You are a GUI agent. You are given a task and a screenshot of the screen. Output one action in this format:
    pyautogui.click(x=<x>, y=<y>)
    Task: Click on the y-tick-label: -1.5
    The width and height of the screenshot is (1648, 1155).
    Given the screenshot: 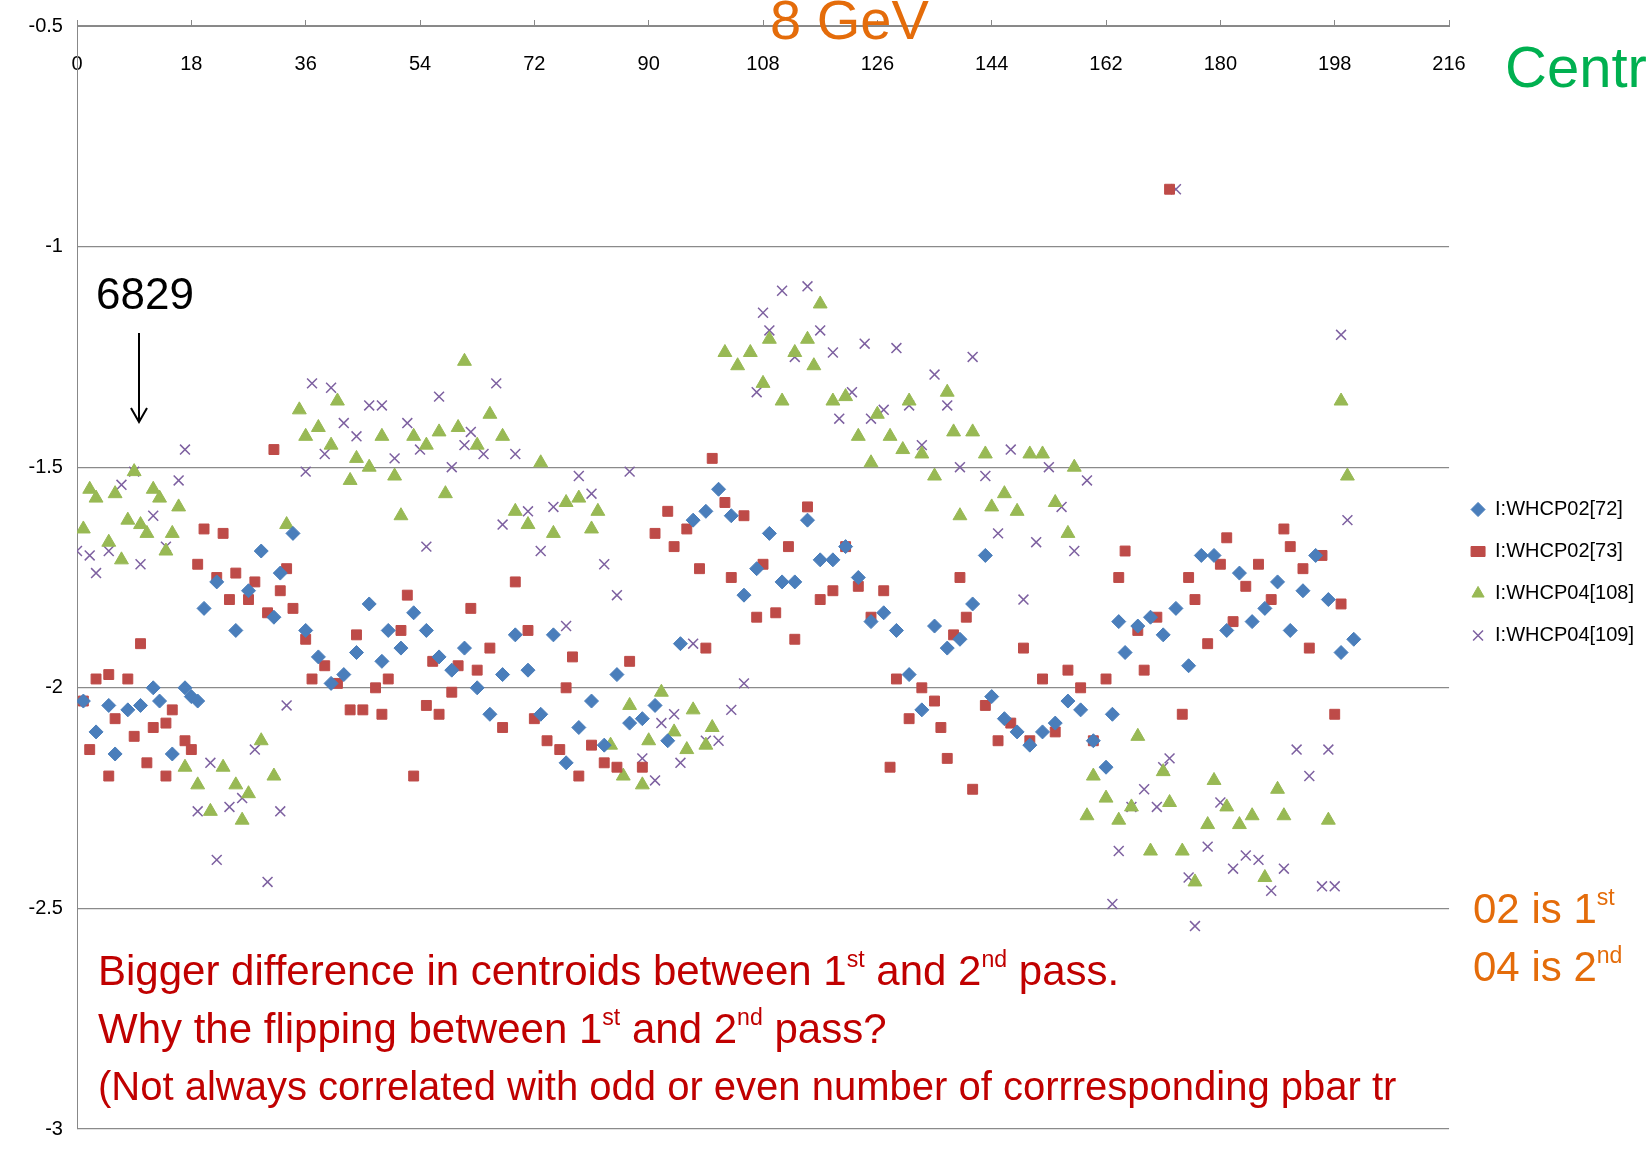 What is the action you would take?
    pyautogui.click(x=45, y=465)
    